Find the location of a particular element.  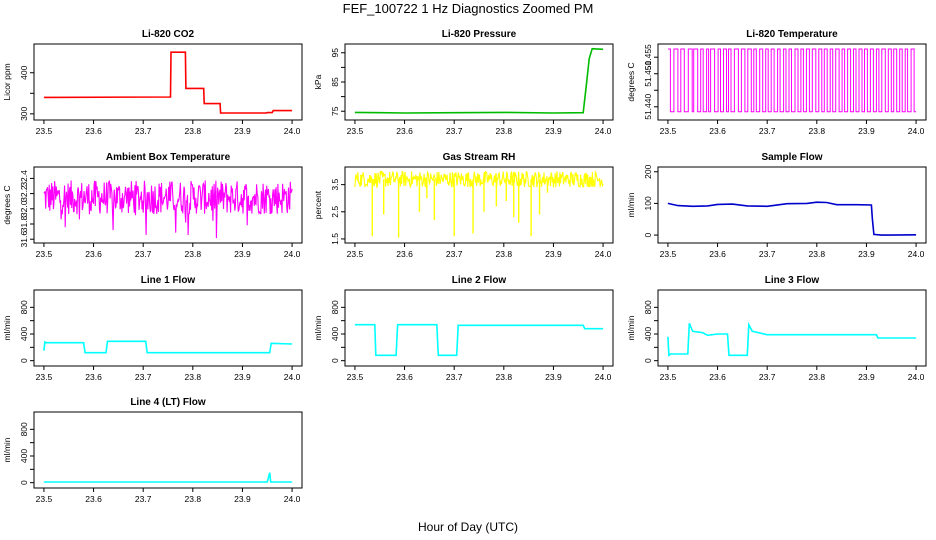

y-tick-label: 31.8 is located at coordinates (24, 223).